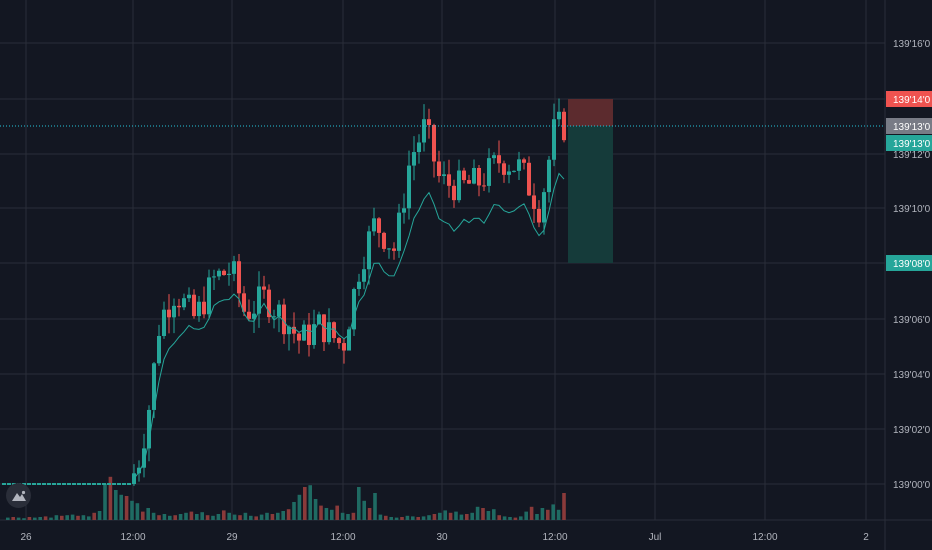  I want to click on price-tag, so click(909, 263).